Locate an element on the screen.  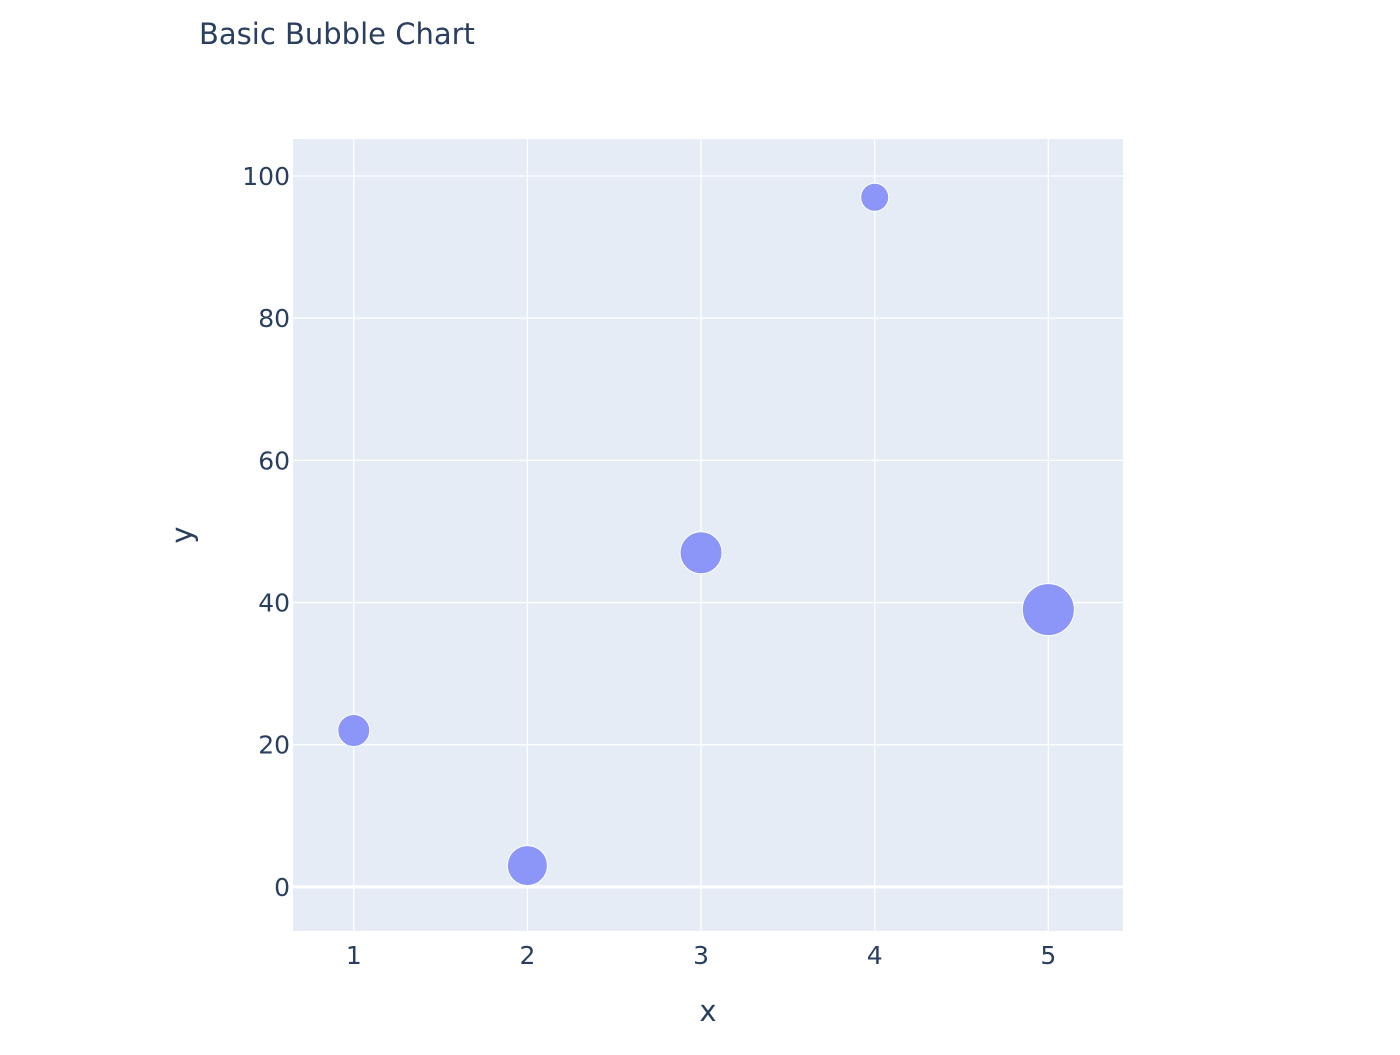
y-tick-label: 100 is located at coordinates (266, 176).